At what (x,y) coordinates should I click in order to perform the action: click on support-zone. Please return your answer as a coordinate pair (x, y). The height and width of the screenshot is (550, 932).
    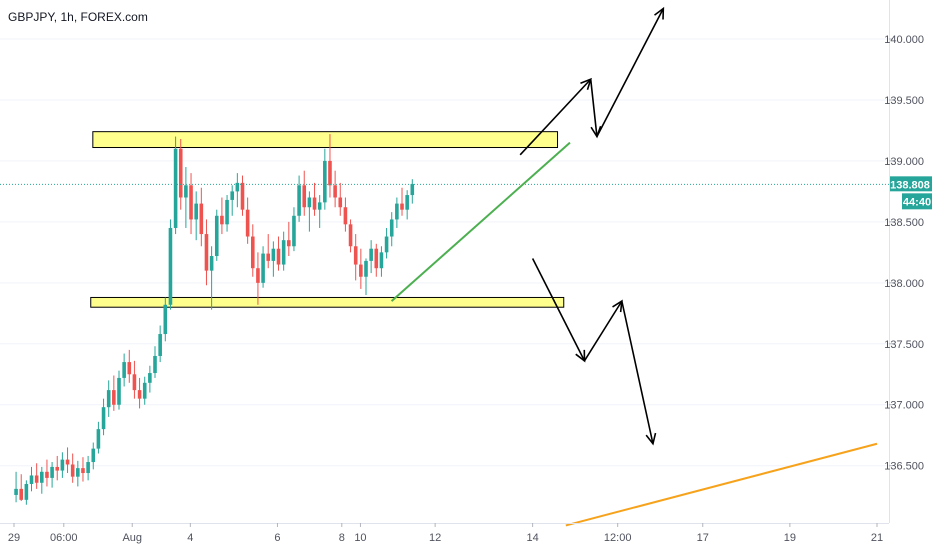
    Looking at the image, I should click on (327, 302).